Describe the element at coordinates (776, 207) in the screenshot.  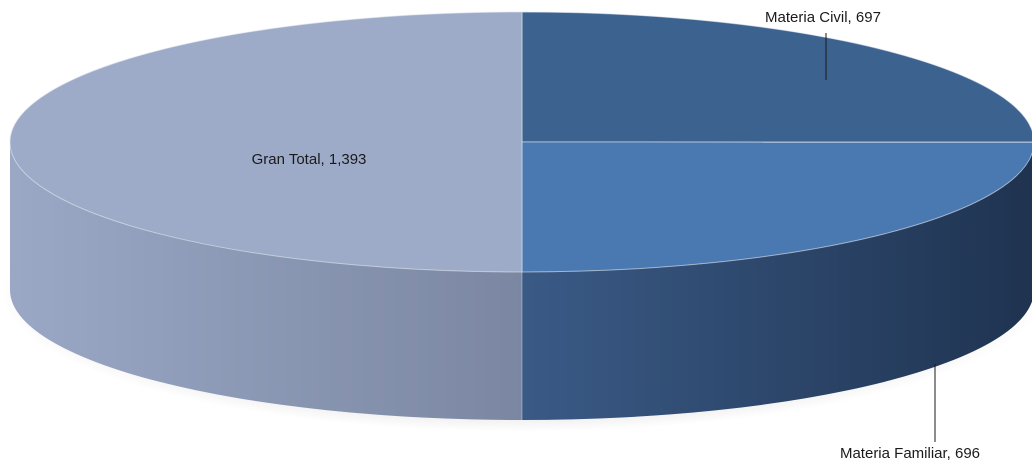
I see `pie-slice-materia-familiar` at that location.